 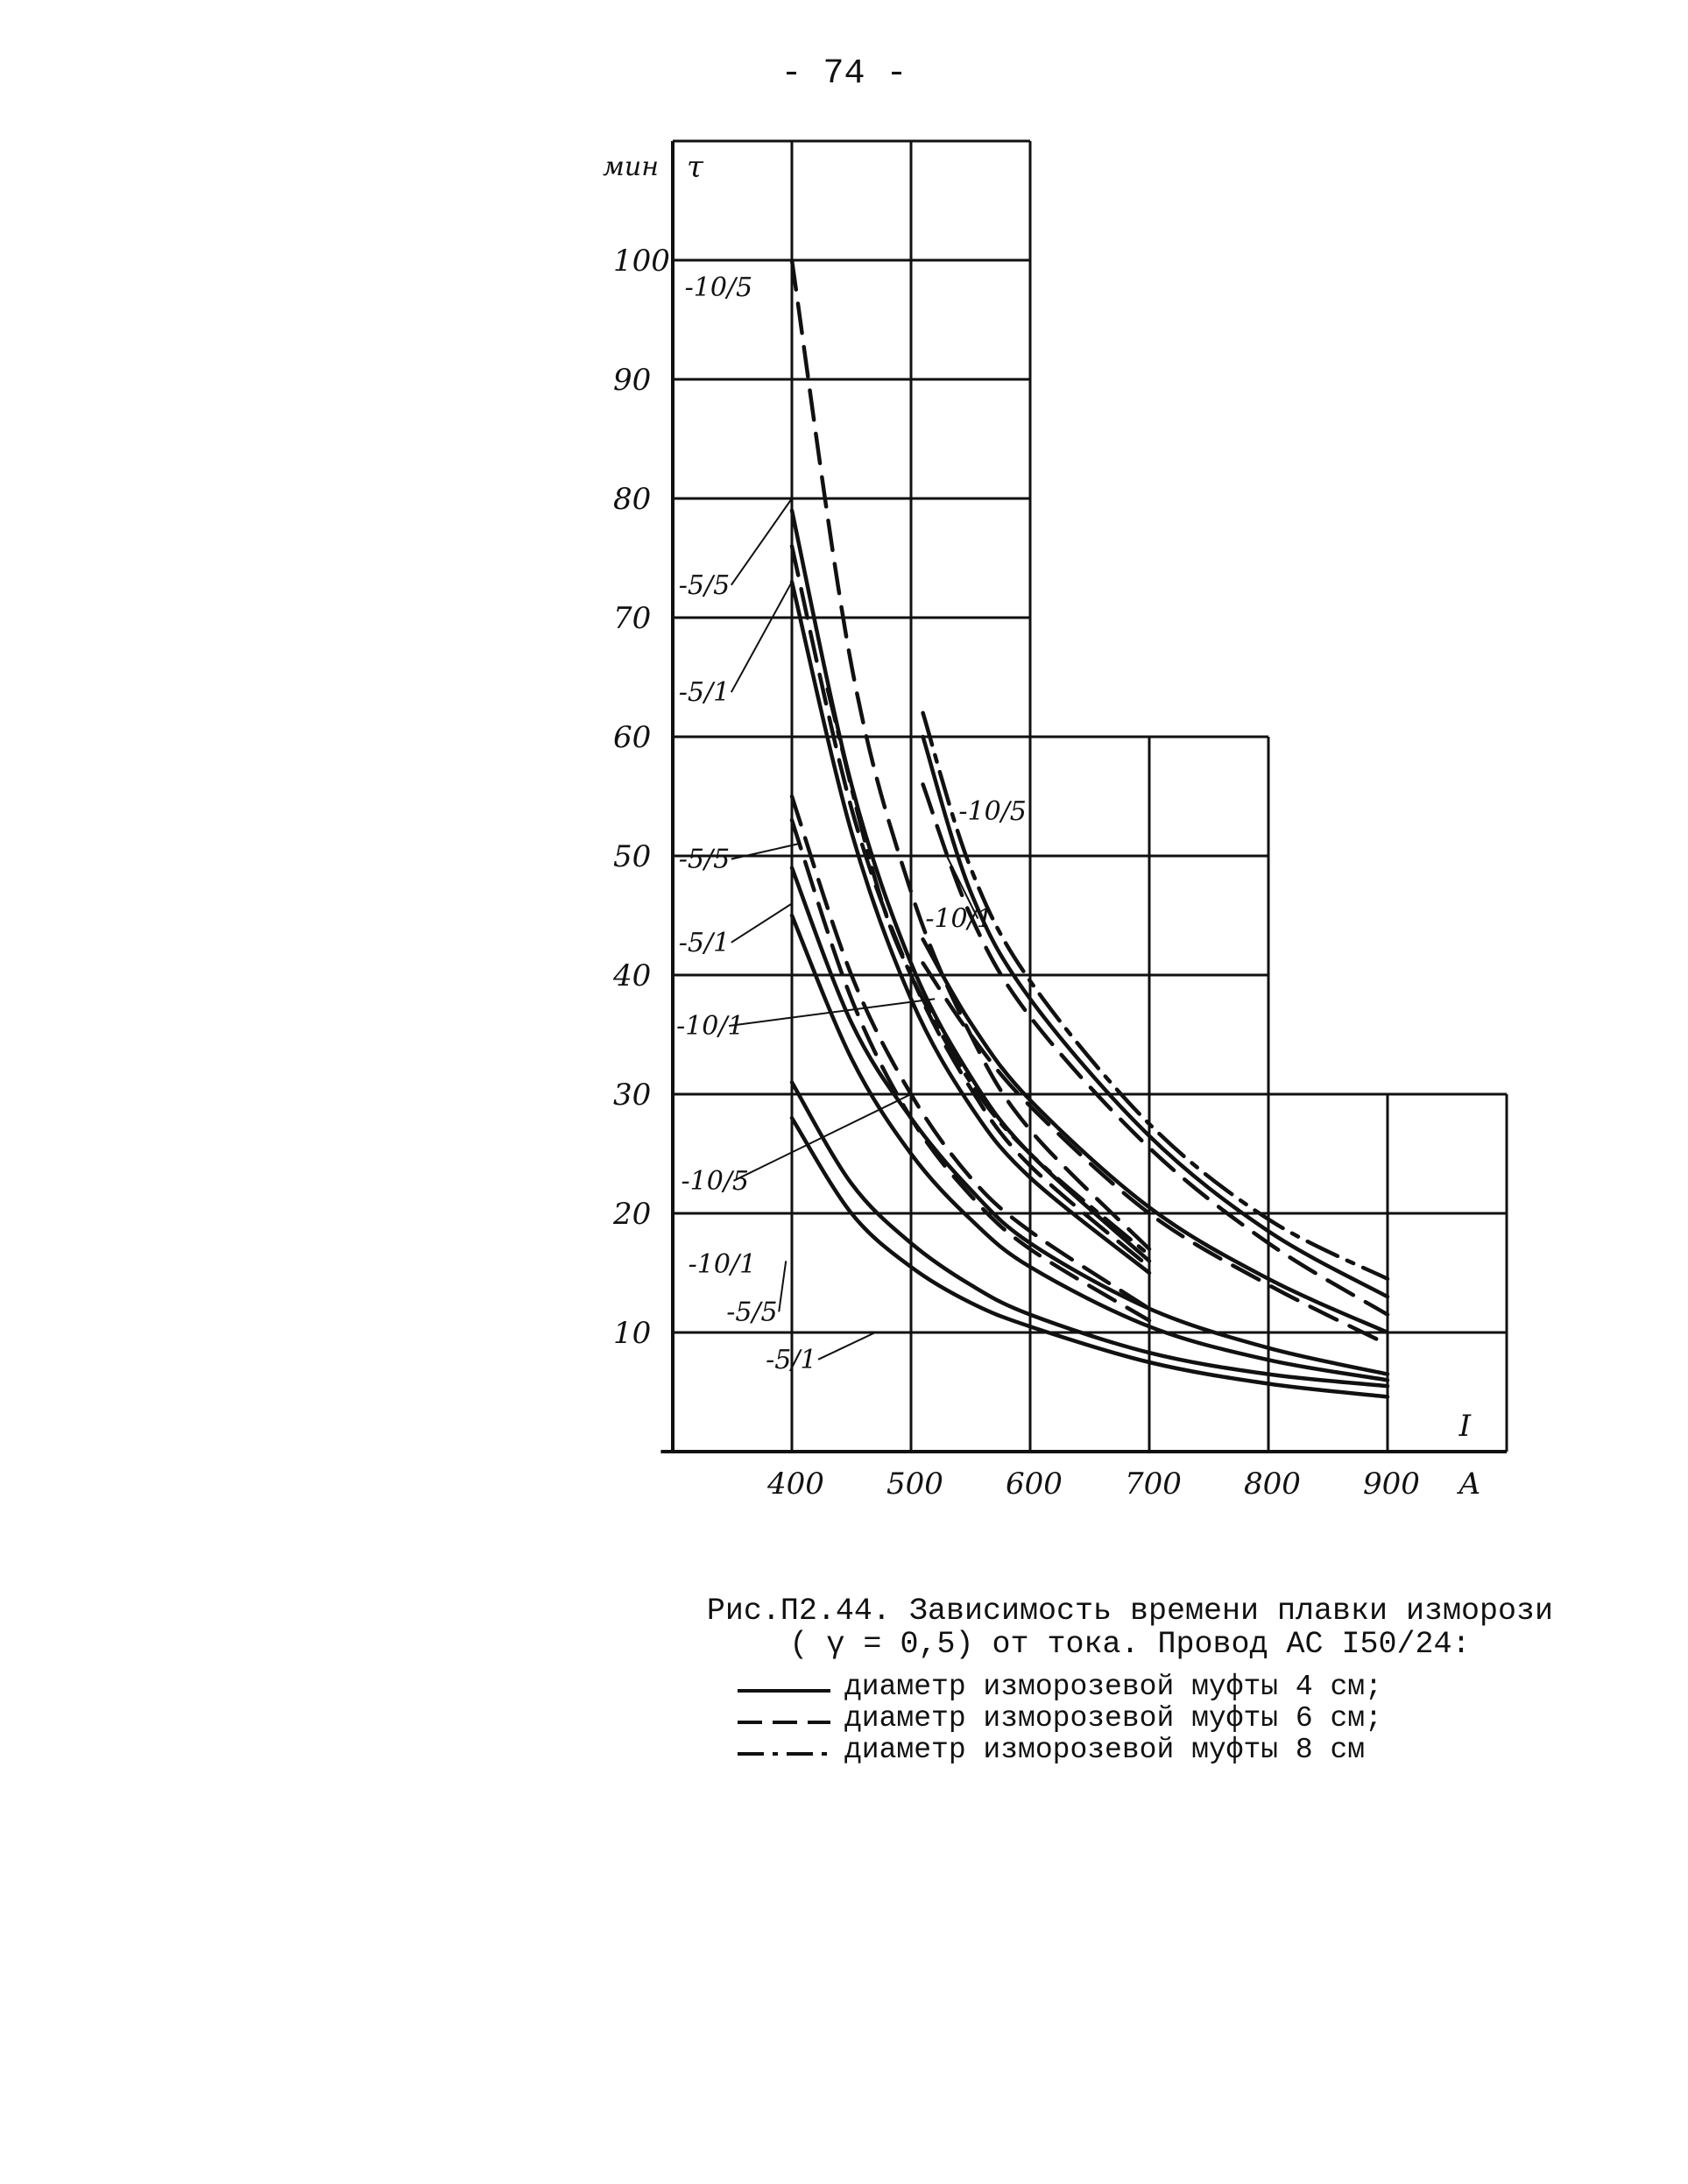 What do you see at coordinates (784, 1754) in the screenshot?
I see `dashdot-line-swatch-icon` at bounding box center [784, 1754].